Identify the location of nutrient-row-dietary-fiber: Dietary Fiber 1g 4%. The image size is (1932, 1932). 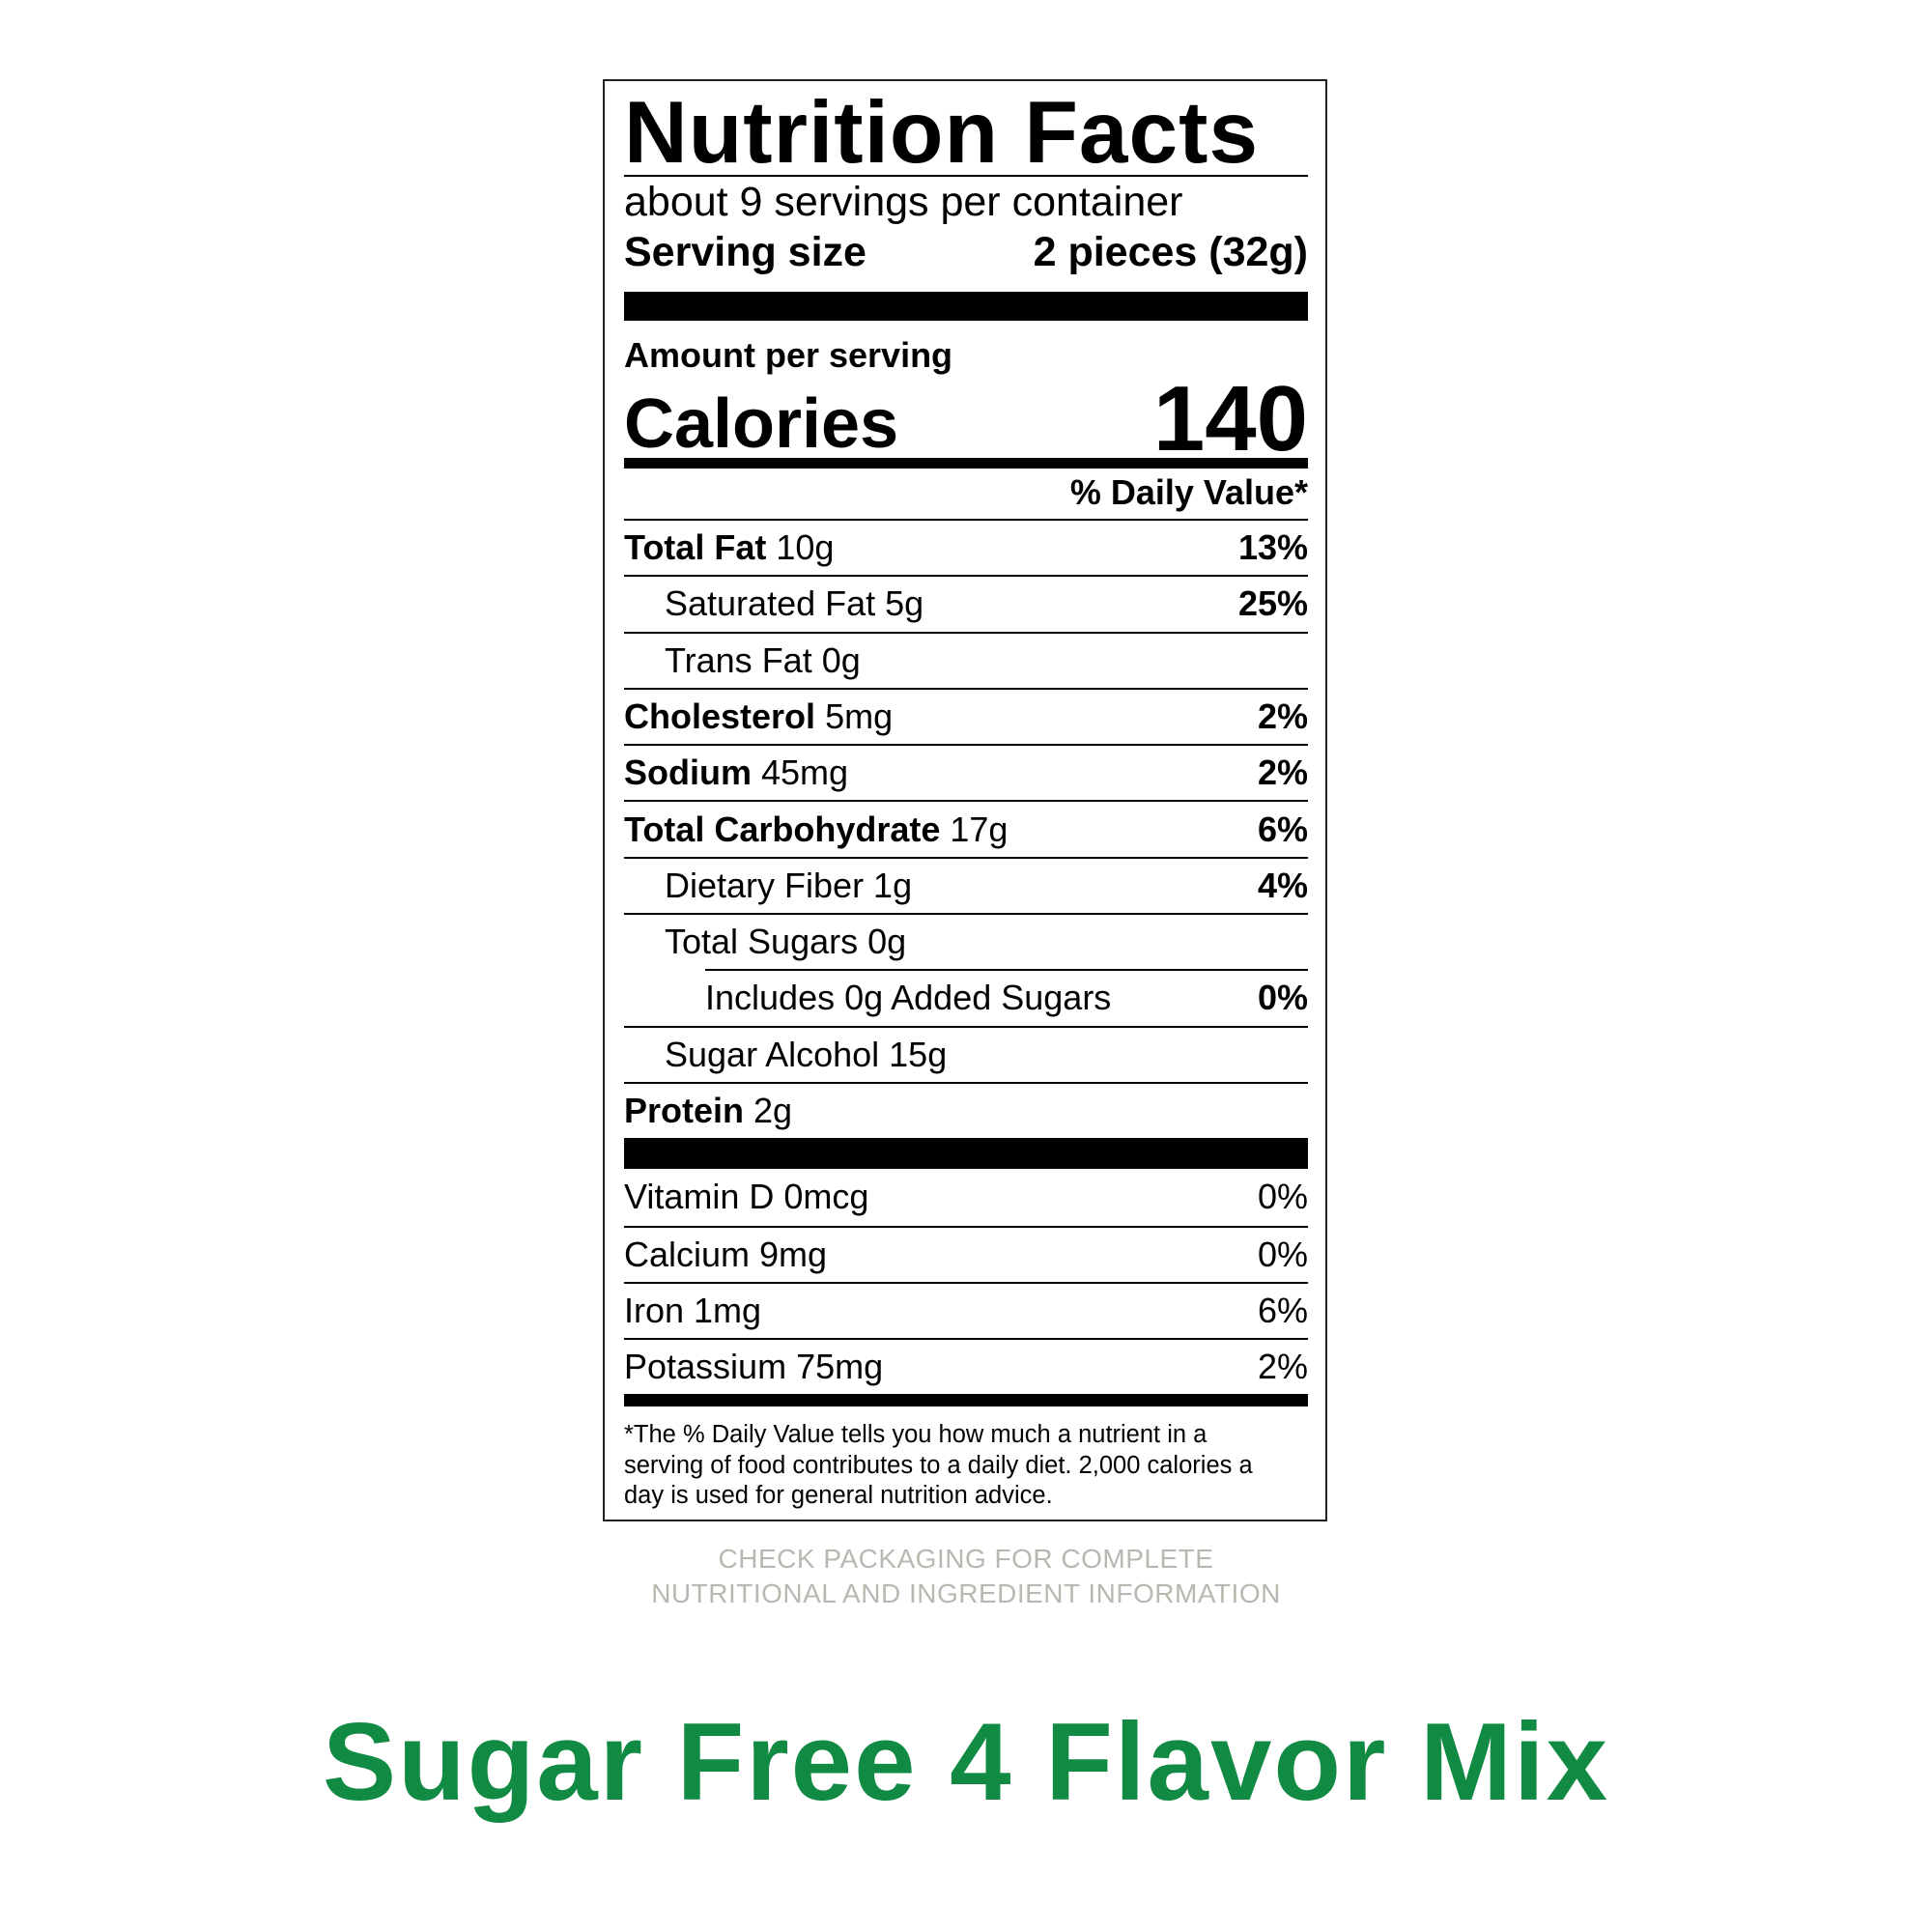
(966, 884).